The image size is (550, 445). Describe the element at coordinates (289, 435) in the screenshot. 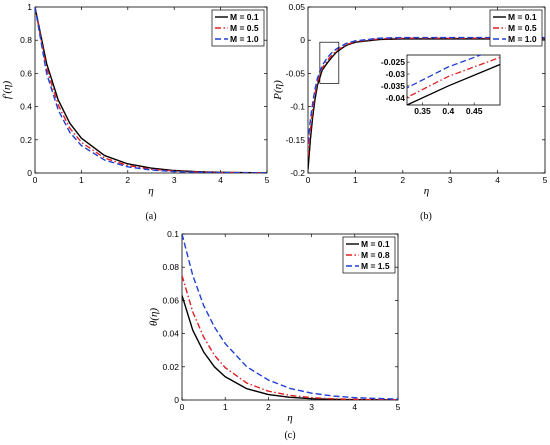

I see `panel-caption: (c)` at that location.